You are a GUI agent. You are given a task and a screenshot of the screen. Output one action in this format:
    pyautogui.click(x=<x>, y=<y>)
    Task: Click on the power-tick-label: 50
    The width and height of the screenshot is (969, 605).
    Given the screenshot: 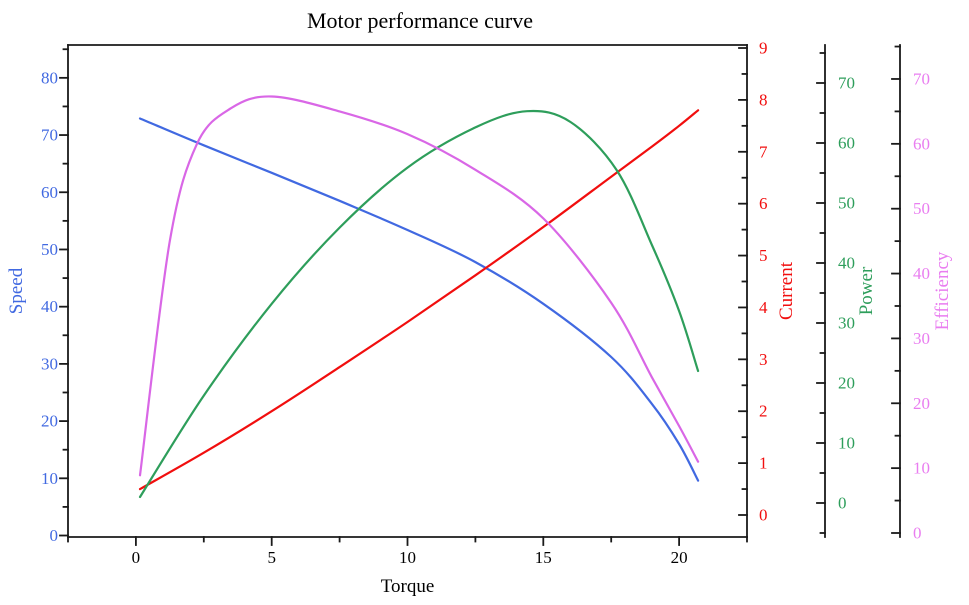 What is the action you would take?
    pyautogui.click(x=846, y=202)
    